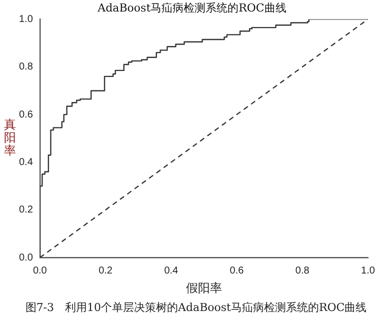 The width and height of the screenshot is (392, 327). I want to click on x-tick-label: 0.6, so click(237, 270).